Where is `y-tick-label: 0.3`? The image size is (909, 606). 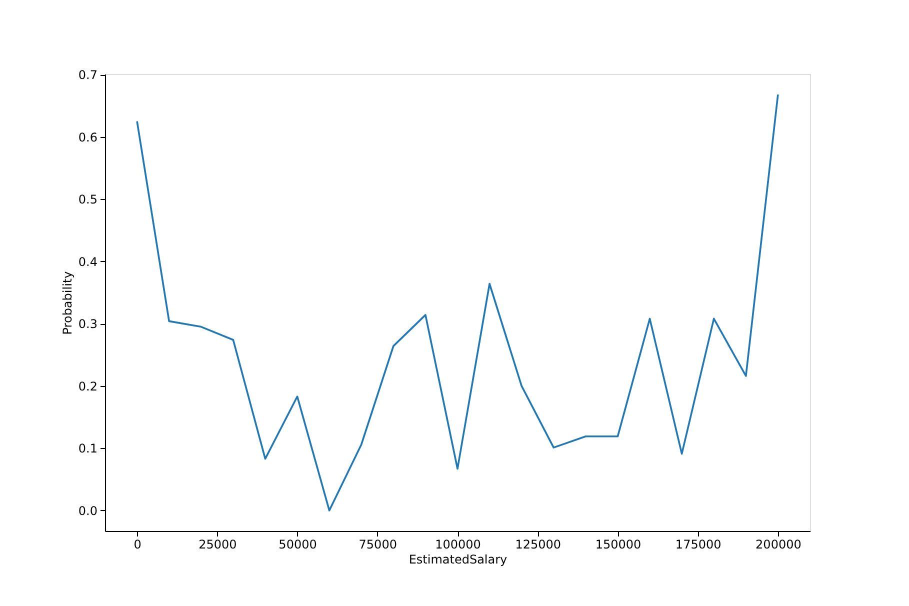 y-tick-label: 0.3 is located at coordinates (88, 324).